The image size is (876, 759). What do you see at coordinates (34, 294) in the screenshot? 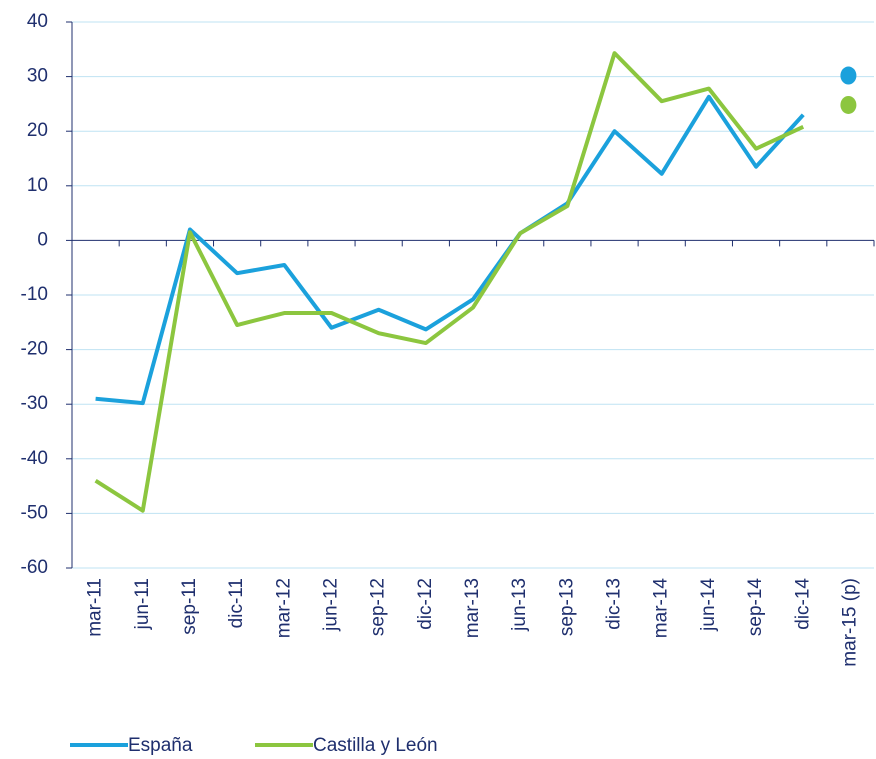
I see `y-tick-label: -10` at bounding box center [34, 294].